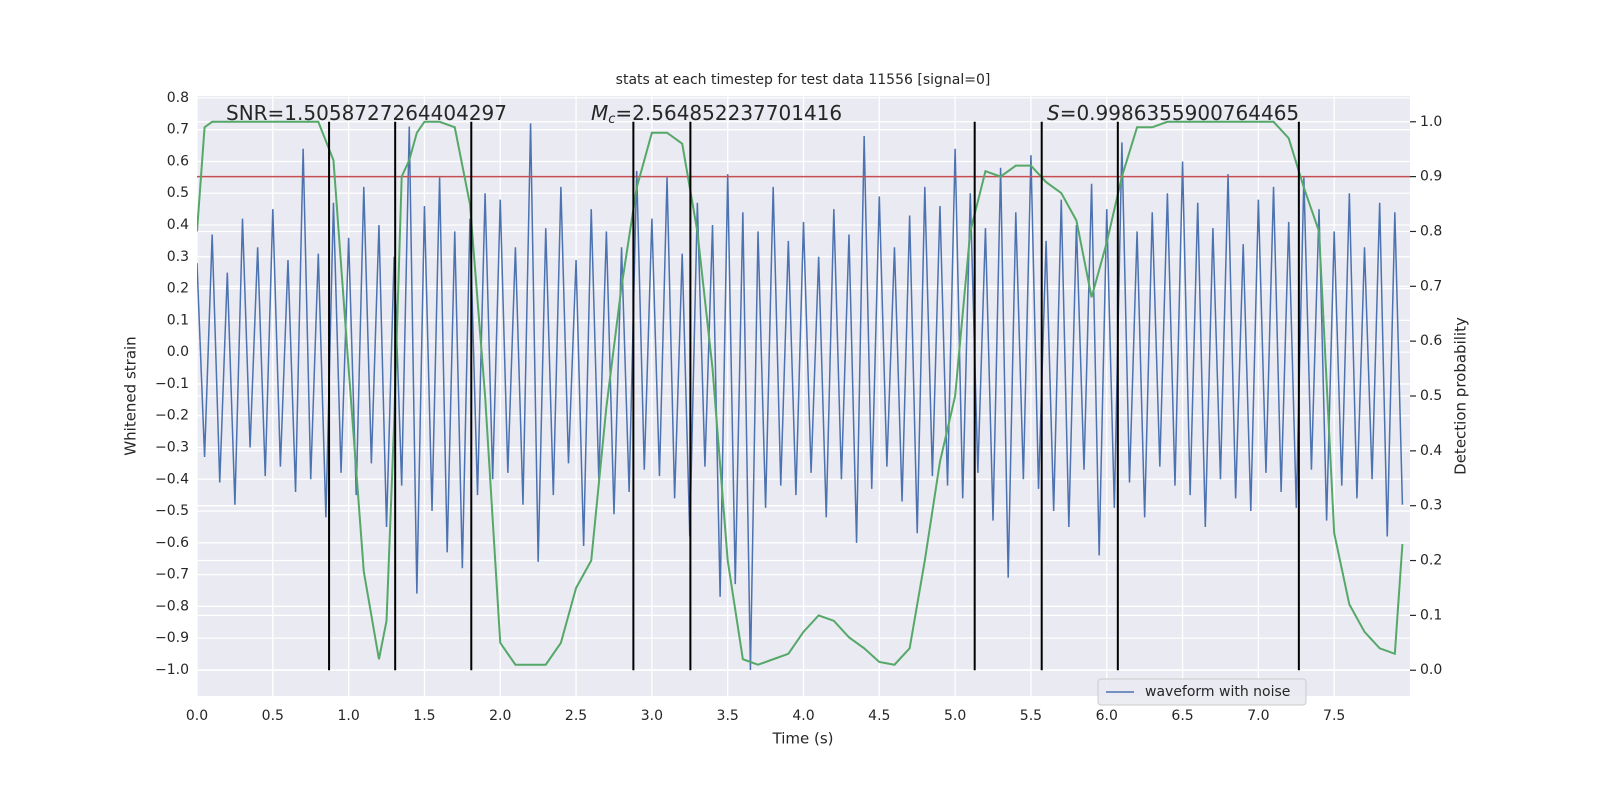 Image resolution: width=1600 pixels, height=800 pixels. What do you see at coordinates (1334, 716) in the screenshot?
I see `x-tick-label: 7.5` at bounding box center [1334, 716].